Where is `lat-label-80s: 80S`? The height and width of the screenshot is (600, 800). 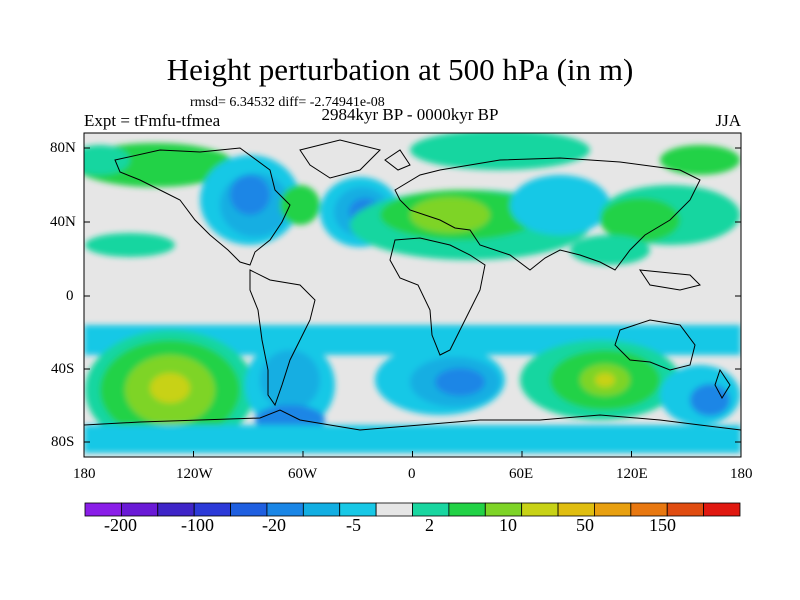 lat-label-80s: 80S is located at coordinates (63, 442).